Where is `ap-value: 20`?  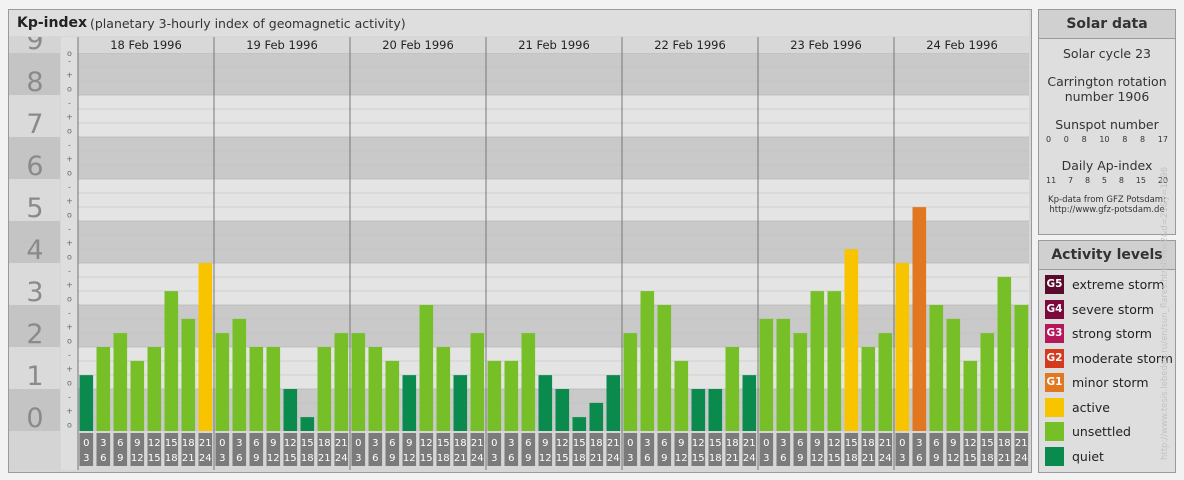 ap-value: 20 is located at coordinates (1162, 180).